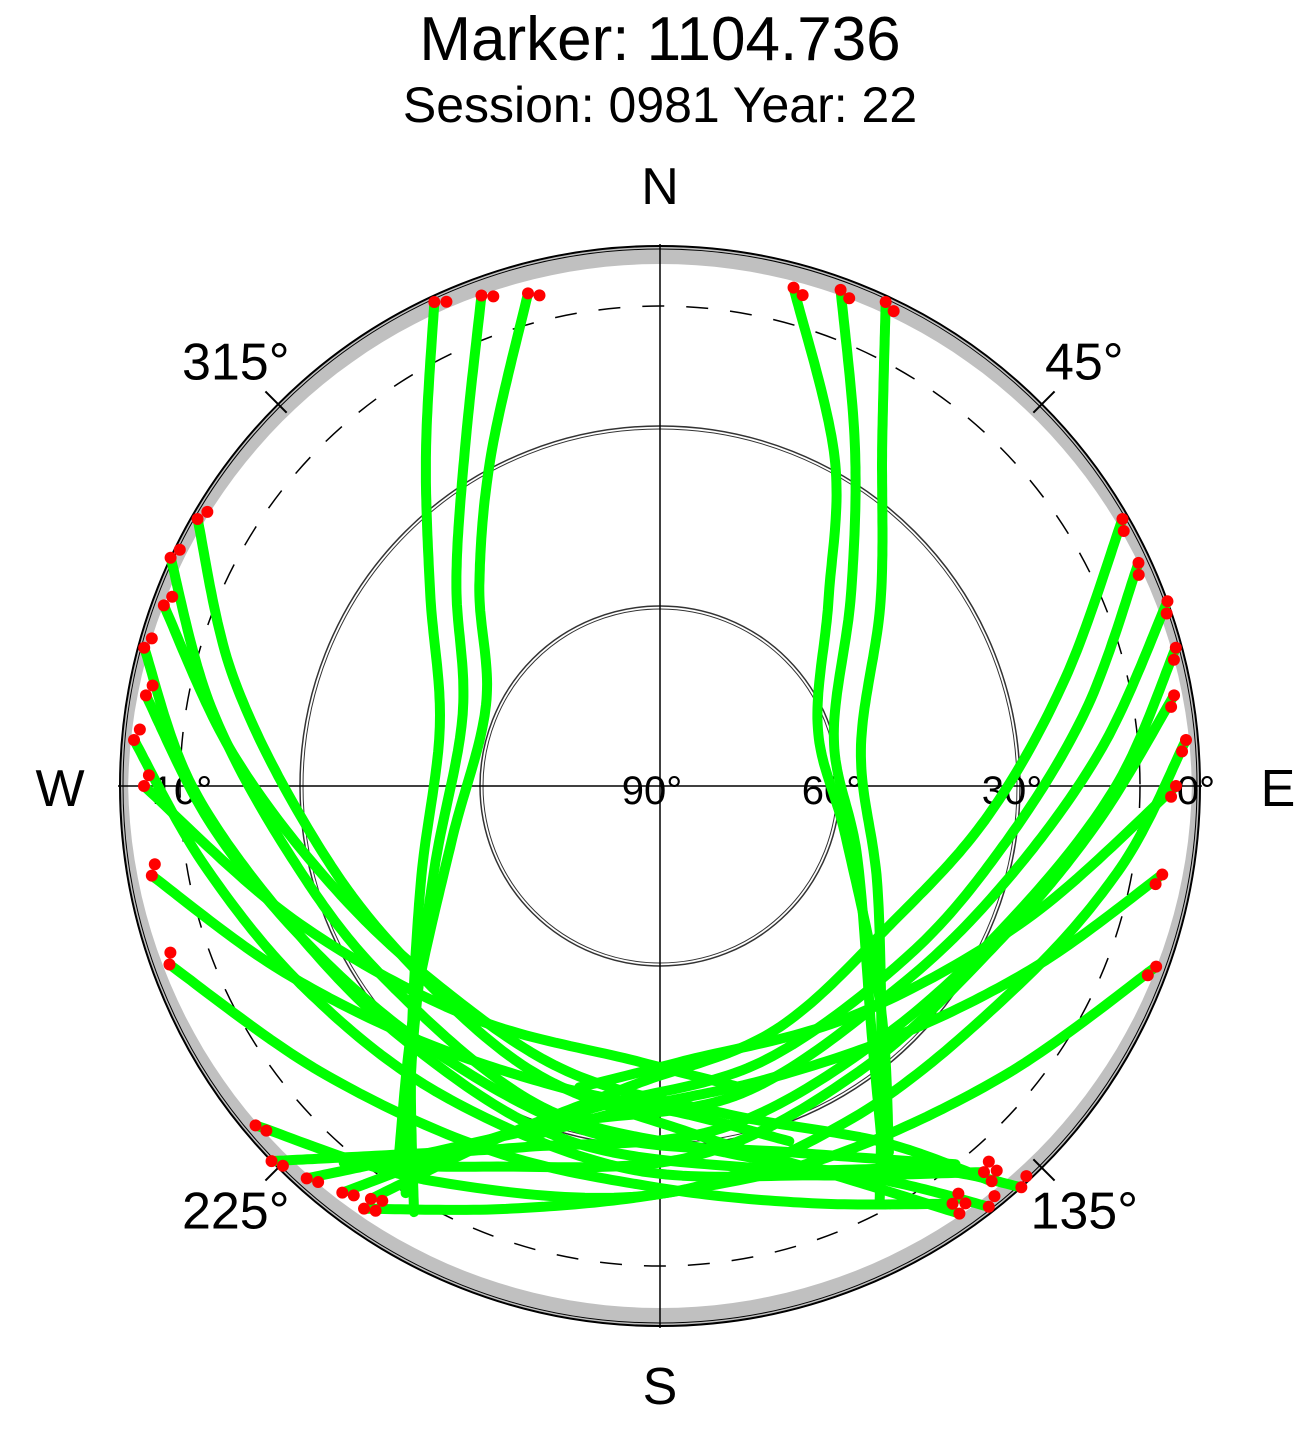 Image resolution: width=1316 pixels, height=1444 pixels. What do you see at coordinates (236, 1211) in the screenshot?
I see `azimuth-label-225: 225°` at bounding box center [236, 1211].